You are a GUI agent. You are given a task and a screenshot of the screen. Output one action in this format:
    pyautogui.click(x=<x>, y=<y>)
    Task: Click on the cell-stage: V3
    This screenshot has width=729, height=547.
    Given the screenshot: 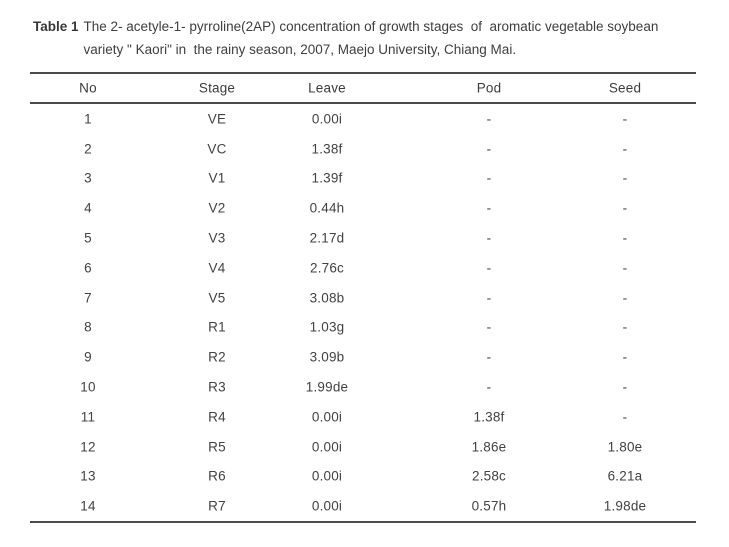 What is the action you would take?
    pyautogui.click(x=217, y=238)
    